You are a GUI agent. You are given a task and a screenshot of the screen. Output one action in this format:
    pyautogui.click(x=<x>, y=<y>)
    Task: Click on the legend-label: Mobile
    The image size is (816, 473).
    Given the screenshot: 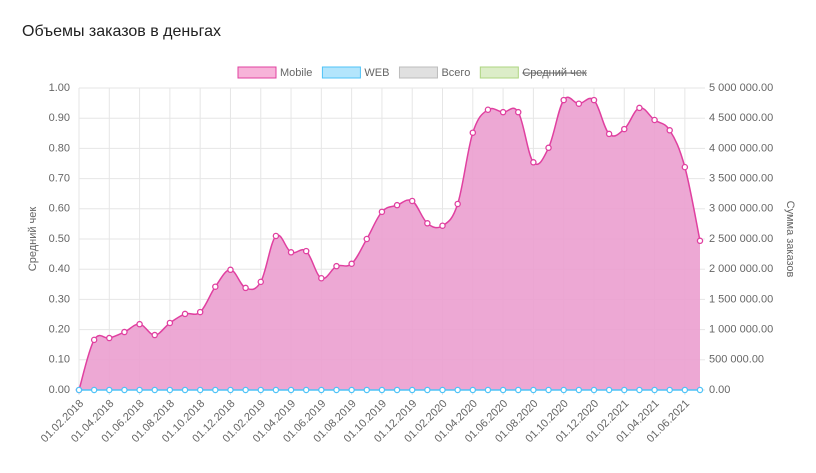 What is the action you would take?
    pyautogui.click(x=296, y=73)
    